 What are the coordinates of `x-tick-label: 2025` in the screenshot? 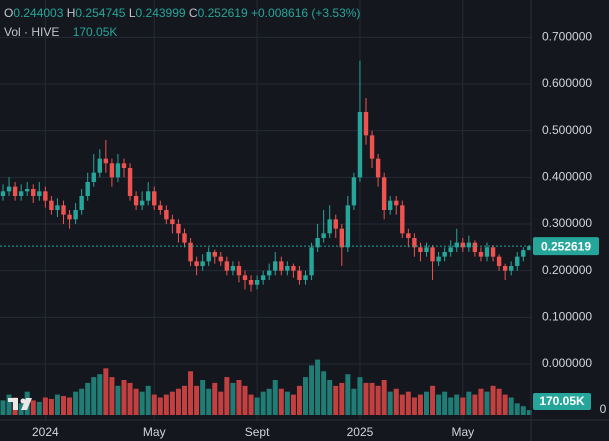 It's located at (360, 432).